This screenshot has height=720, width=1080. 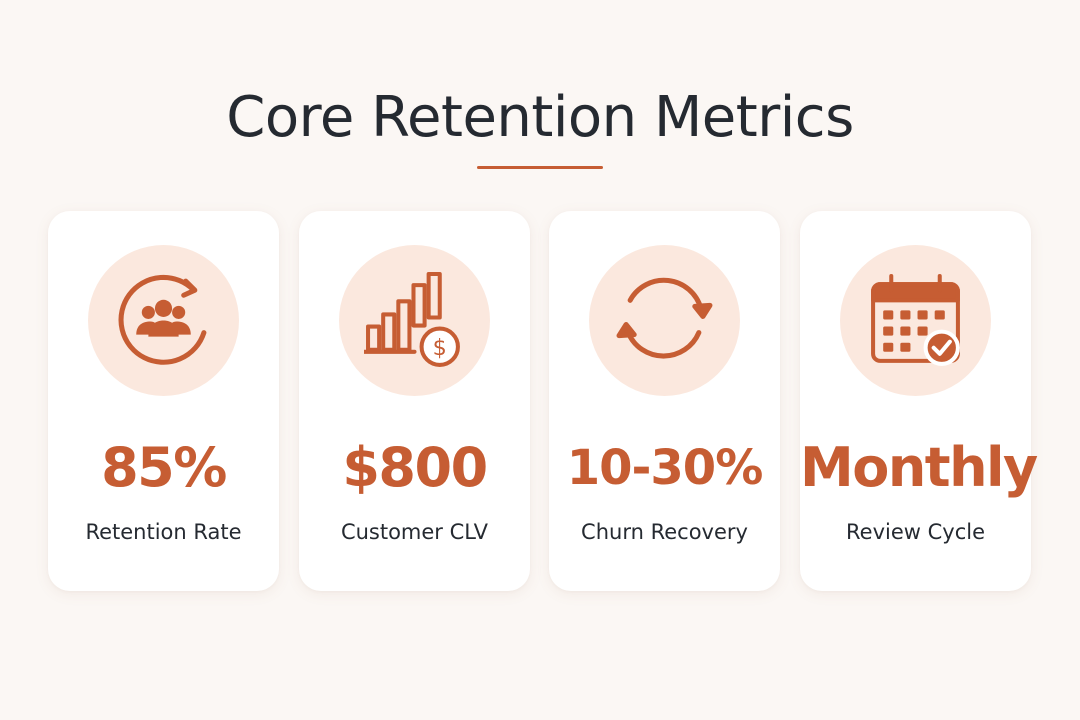 I want to click on metric-value: 10-30%, so click(x=665, y=468).